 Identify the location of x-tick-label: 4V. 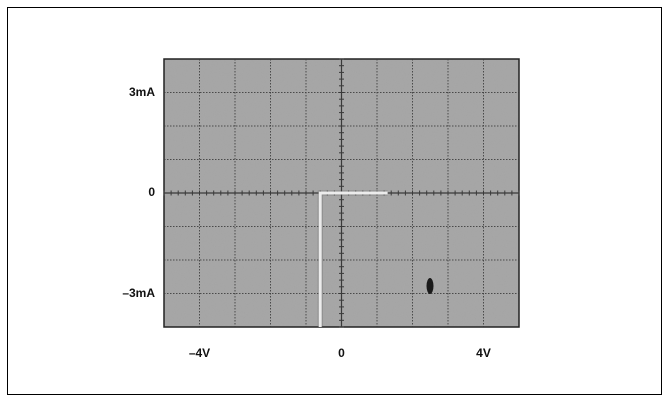
(483, 353).